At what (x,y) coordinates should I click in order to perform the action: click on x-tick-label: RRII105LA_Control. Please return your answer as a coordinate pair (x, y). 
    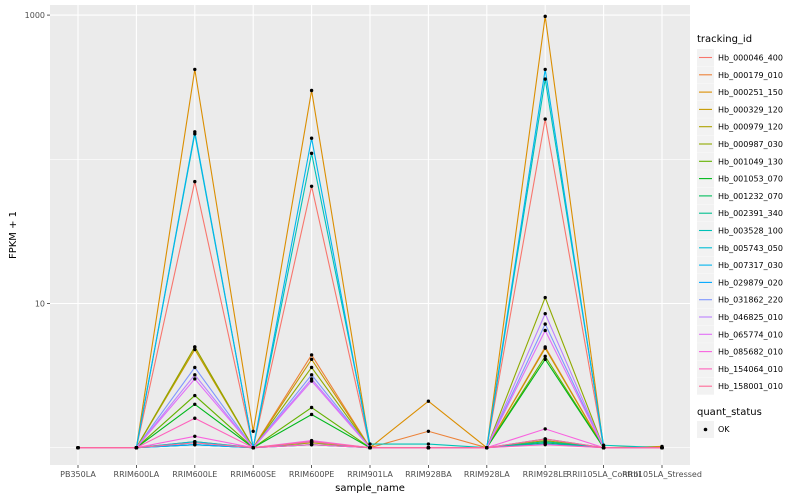
    Looking at the image, I should click on (604, 474).